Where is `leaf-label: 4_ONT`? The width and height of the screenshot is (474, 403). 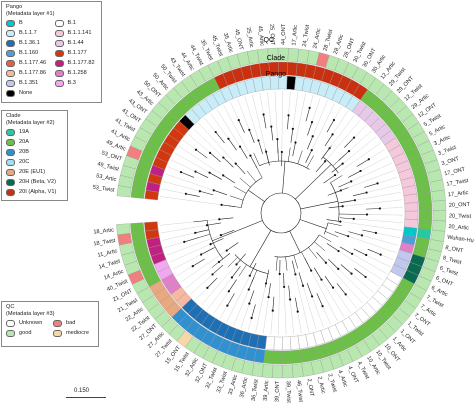
leaf-label: 4_ONT is located at coordinates (352, 374).